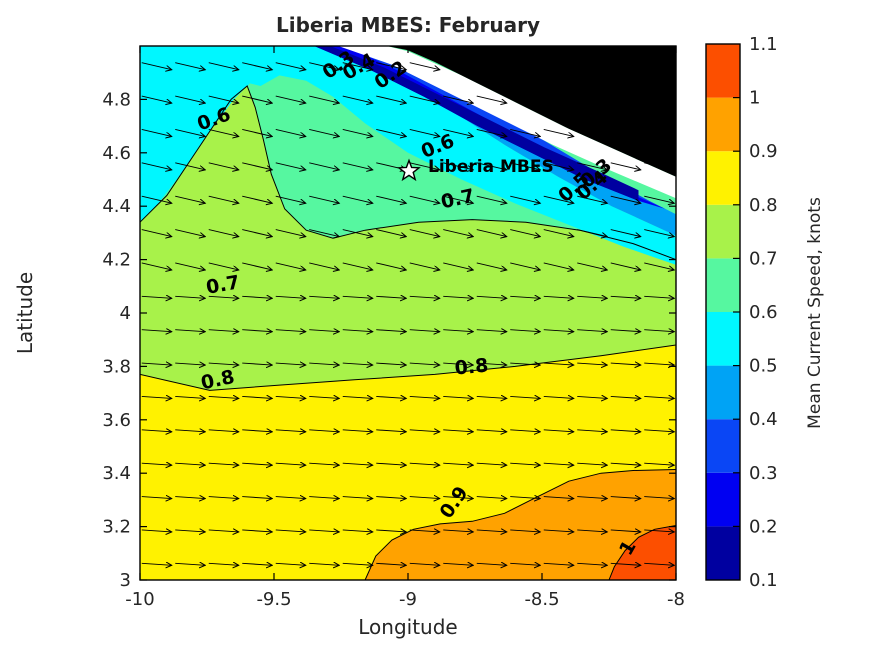  Describe the element at coordinates (273, 599) in the screenshot. I see `x-tick-label: -9.5` at that location.